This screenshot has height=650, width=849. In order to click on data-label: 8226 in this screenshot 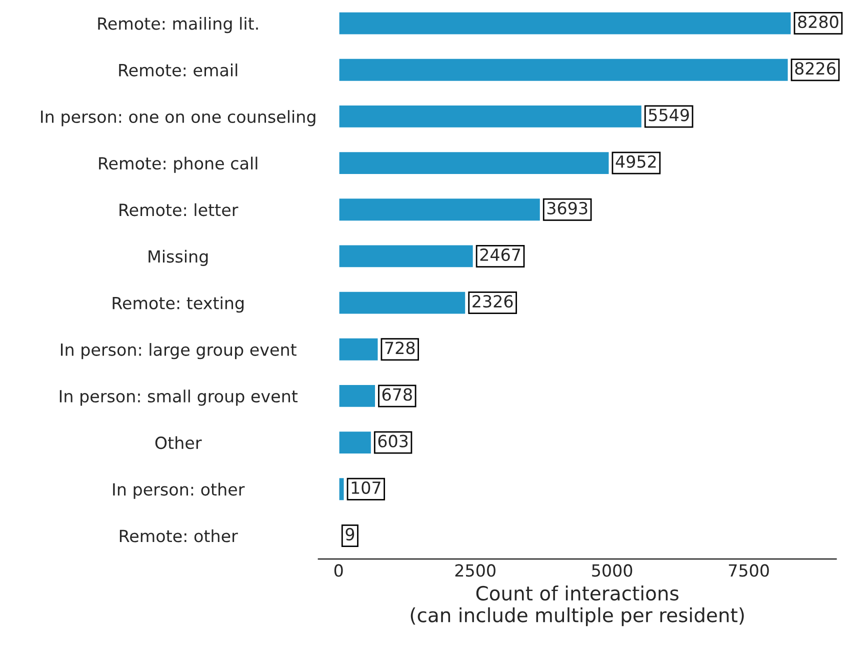, I will do `click(815, 68)`.